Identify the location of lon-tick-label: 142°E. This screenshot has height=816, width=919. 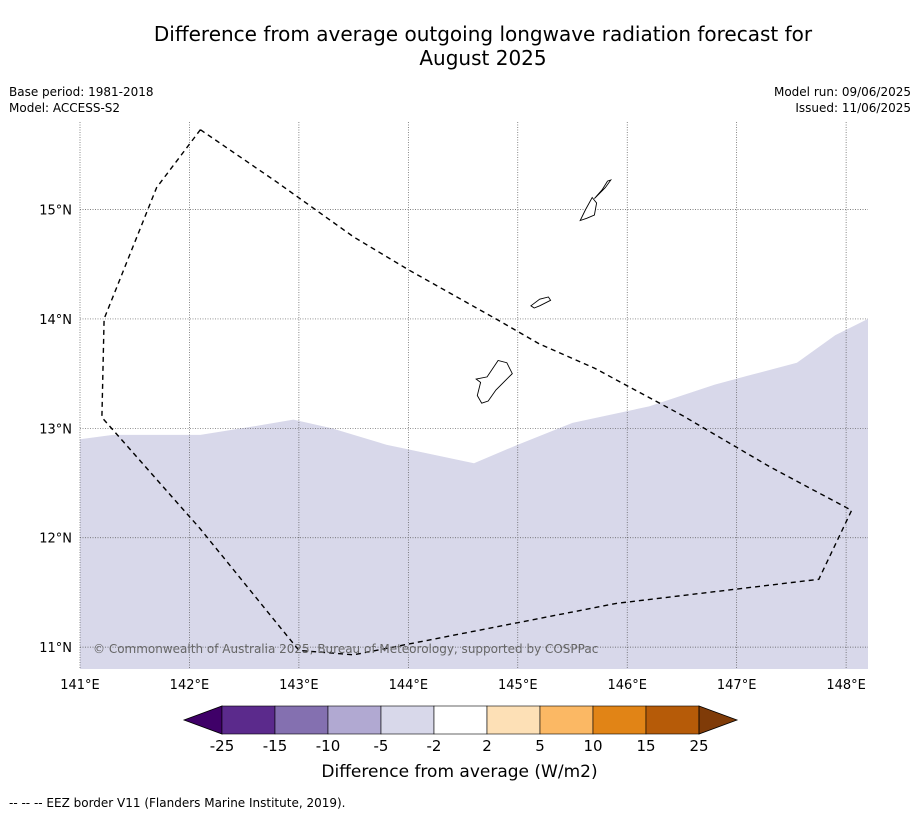
(190, 685).